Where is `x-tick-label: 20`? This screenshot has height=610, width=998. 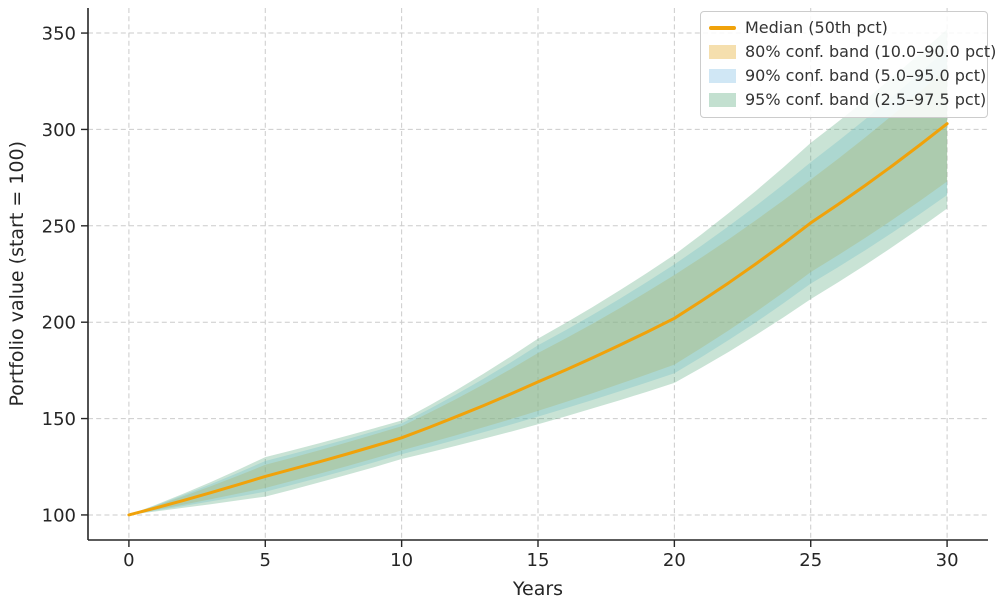
x-tick-label: 20 is located at coordinates (674, 560).